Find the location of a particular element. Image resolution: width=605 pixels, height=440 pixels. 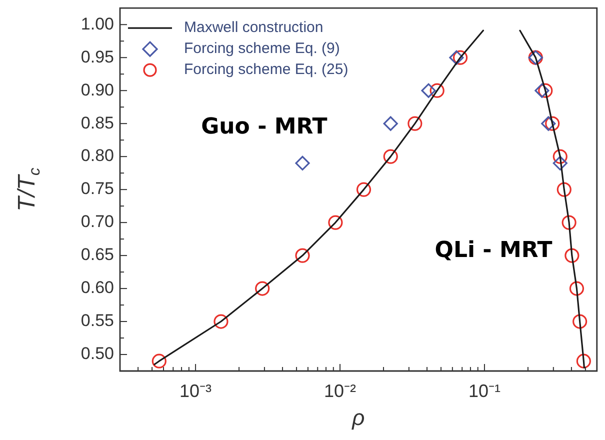

y-tick-label: 0.55 is located at coordinates (97, 320).